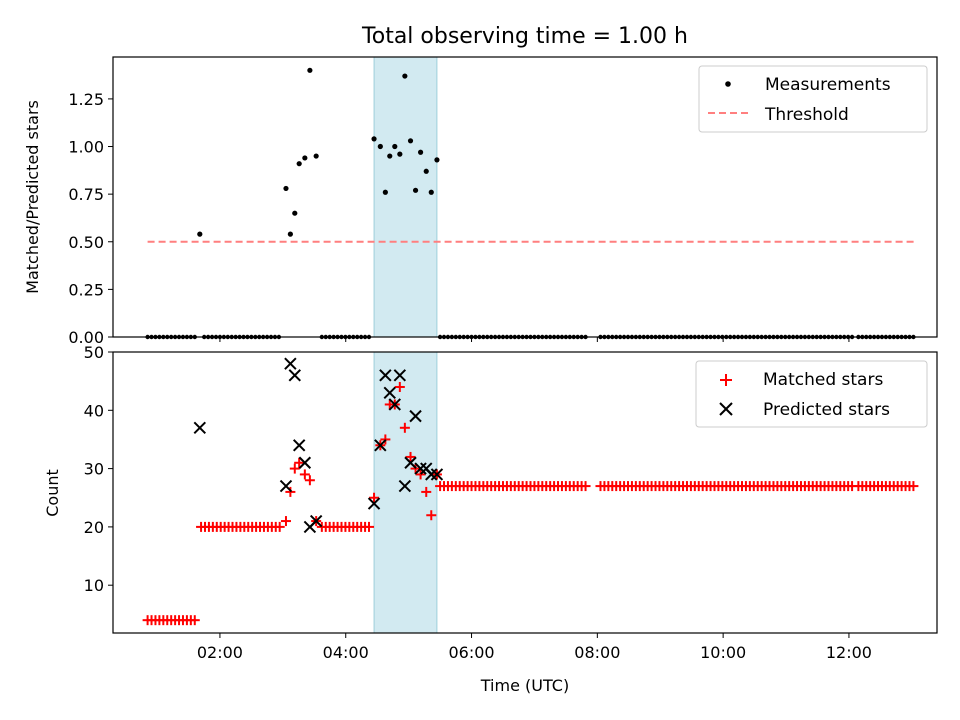  Describe the element at coordinates (405, 197) in the screenshot. I see `highlight-span-top` at that location.